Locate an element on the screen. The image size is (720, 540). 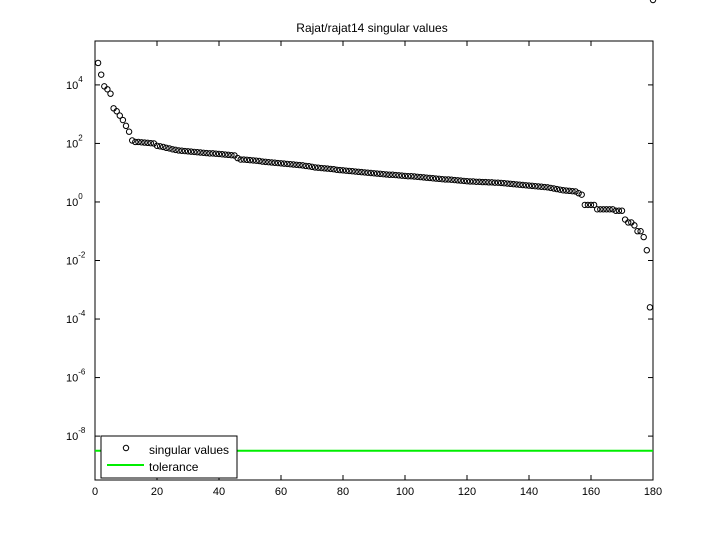
x-tick-label: 180 is located at coordinates (653, 492).